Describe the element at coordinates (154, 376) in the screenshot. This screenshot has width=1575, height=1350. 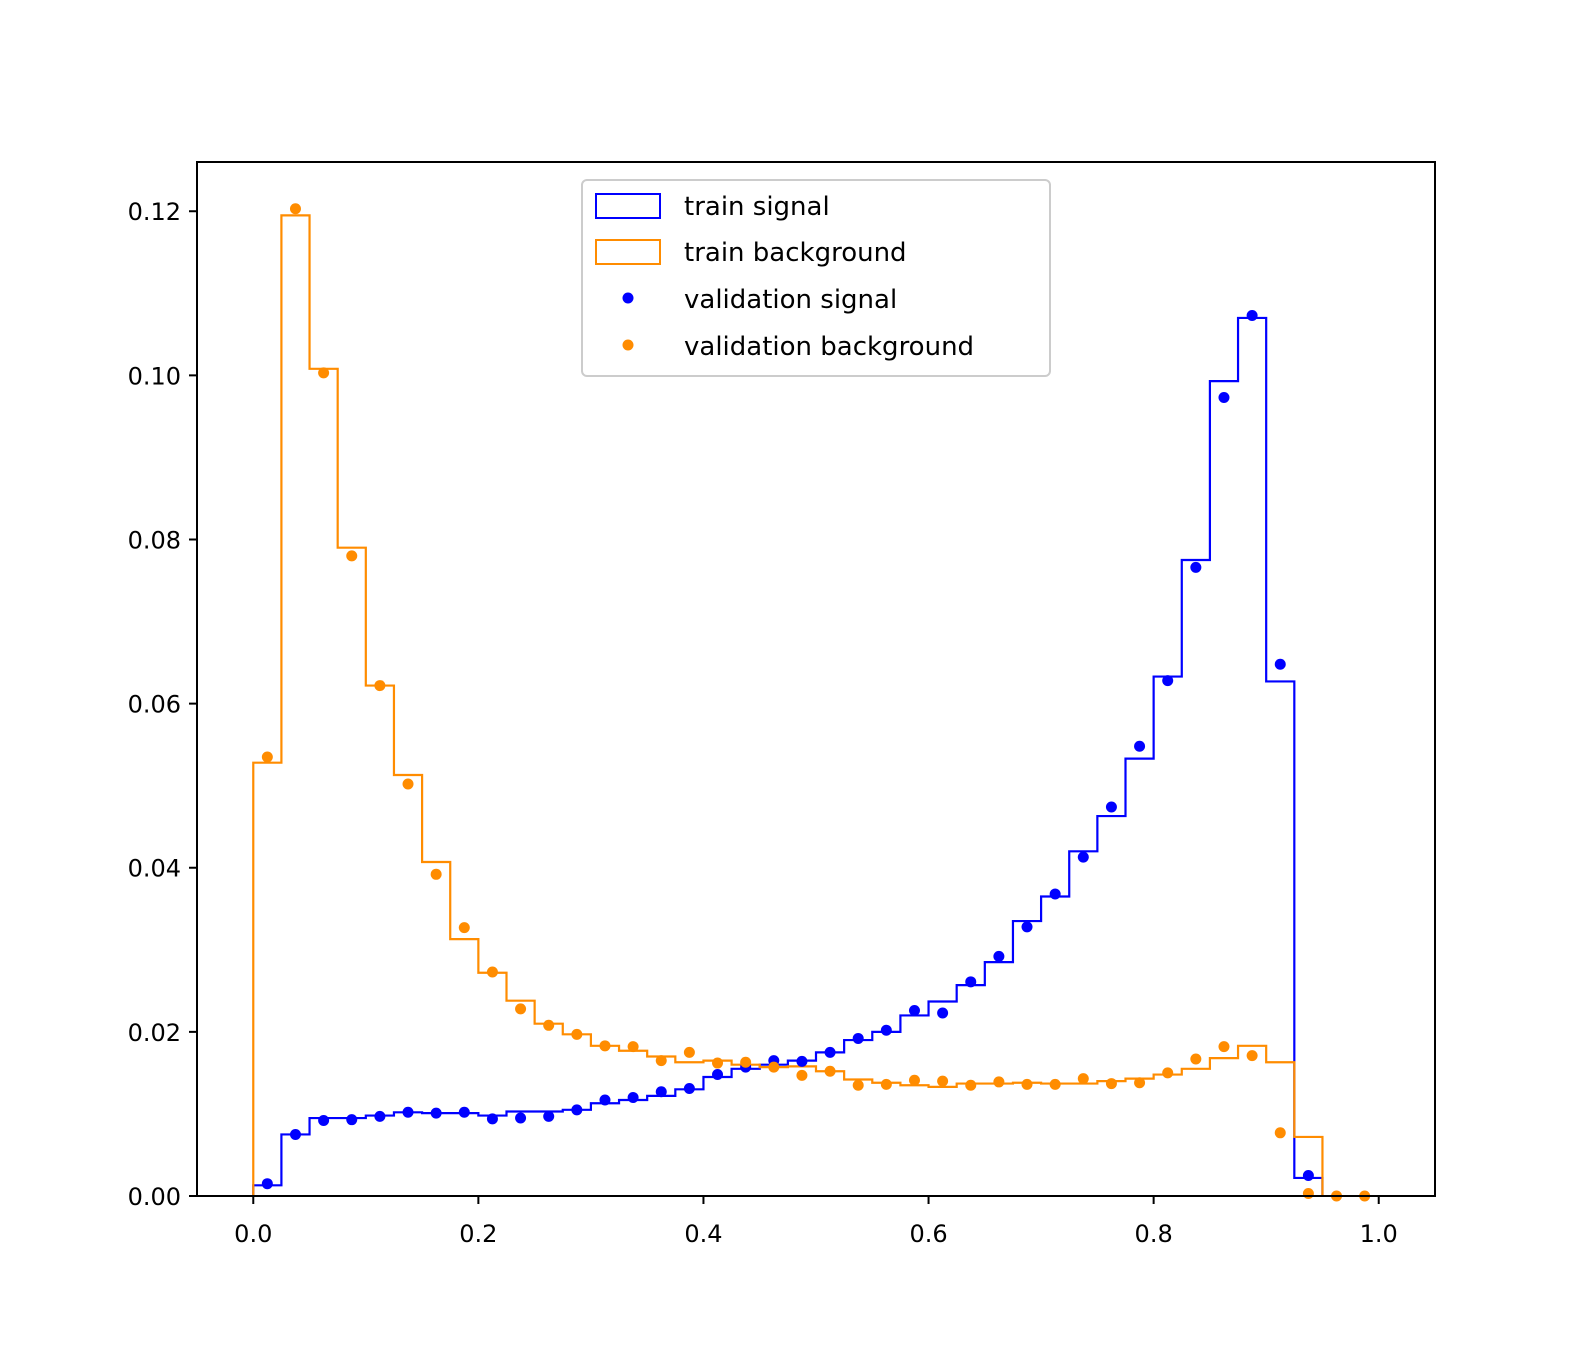
I see `y-tick-label-5: 0.10` at that location.